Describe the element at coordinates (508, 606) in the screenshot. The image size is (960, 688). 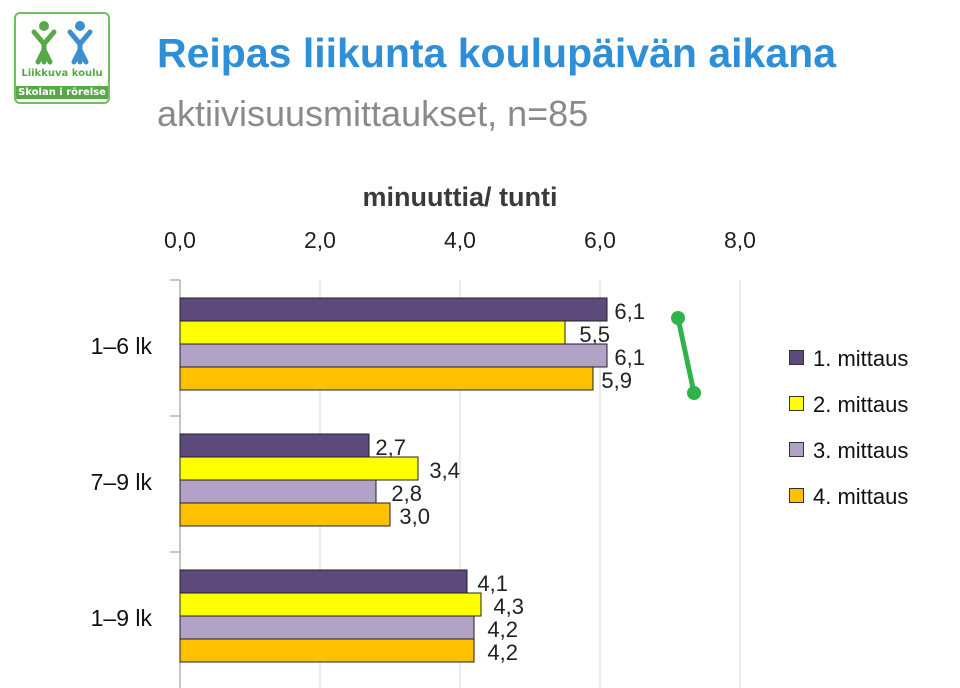
I see `data-label: 4,3` at that location.